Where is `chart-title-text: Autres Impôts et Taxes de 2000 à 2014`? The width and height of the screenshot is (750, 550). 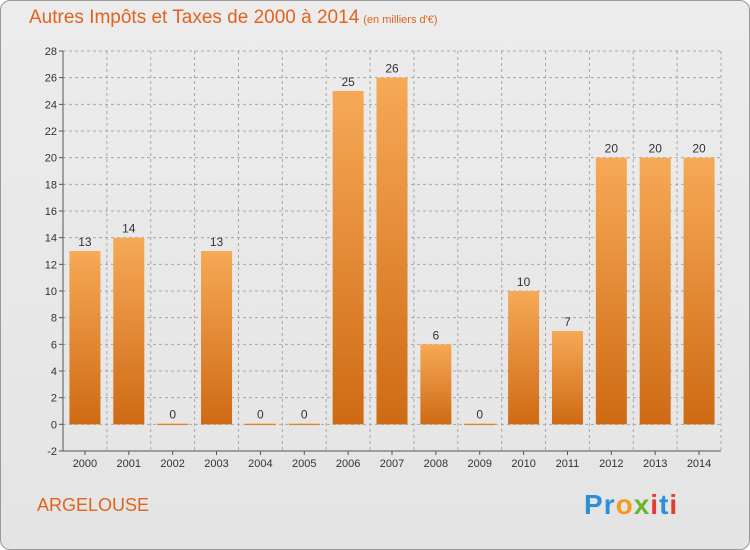 chart-title-text: Autres Impôts et Taxes de 2000 à 2014 is located at coordinates (194, 17).